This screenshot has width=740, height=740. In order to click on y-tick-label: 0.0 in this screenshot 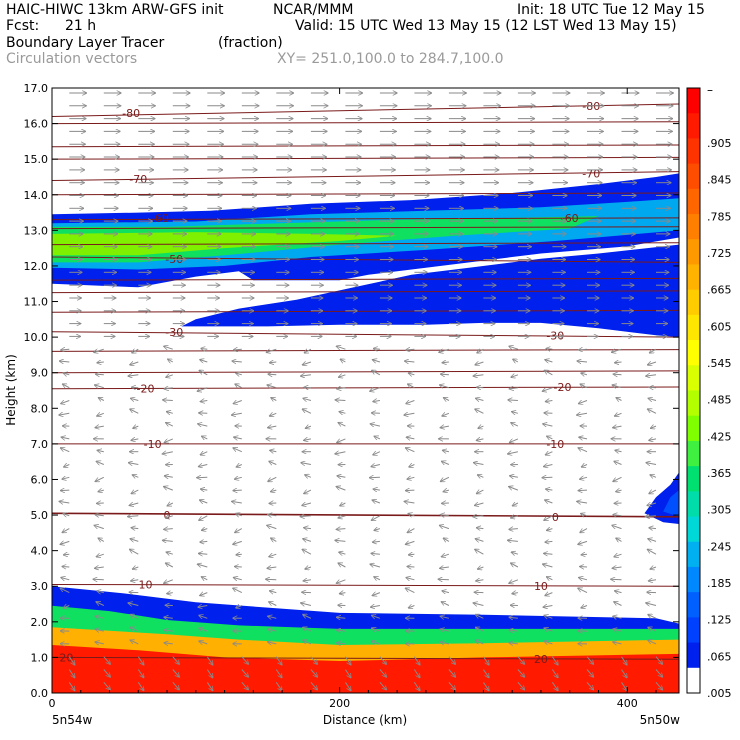, I will do `click(40, 693)`.